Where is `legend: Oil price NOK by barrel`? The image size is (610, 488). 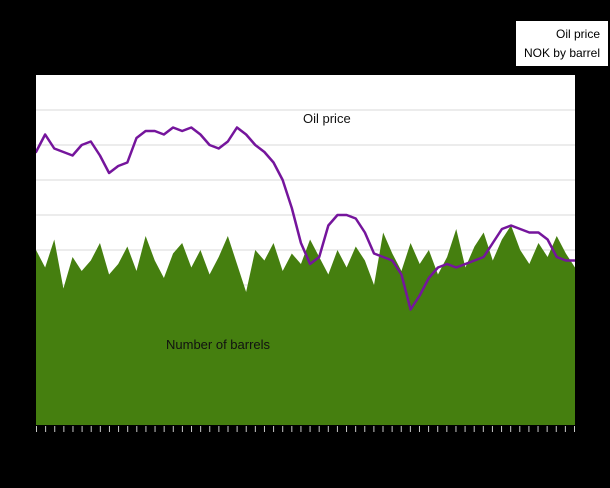
legend: Oil price NOK by barrel is located at coordinates (561, 44).